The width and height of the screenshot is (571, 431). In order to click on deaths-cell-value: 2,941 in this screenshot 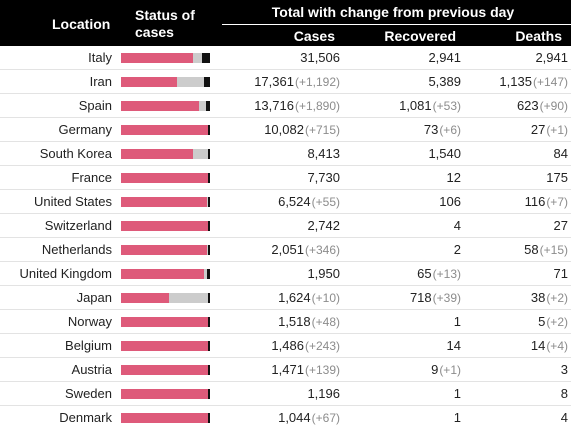, I will do `click(551, 57)`.